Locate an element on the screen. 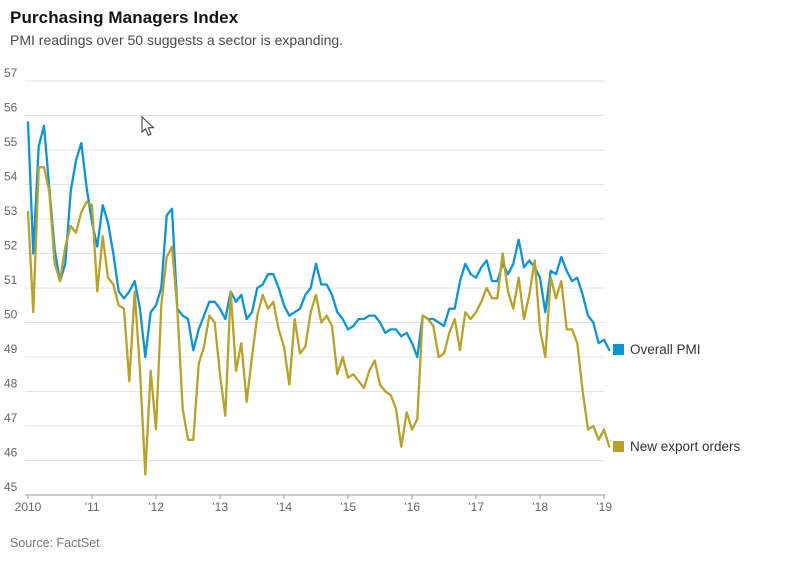  x-axis-tick-label: ’15 is located at coordinates (348, 507).